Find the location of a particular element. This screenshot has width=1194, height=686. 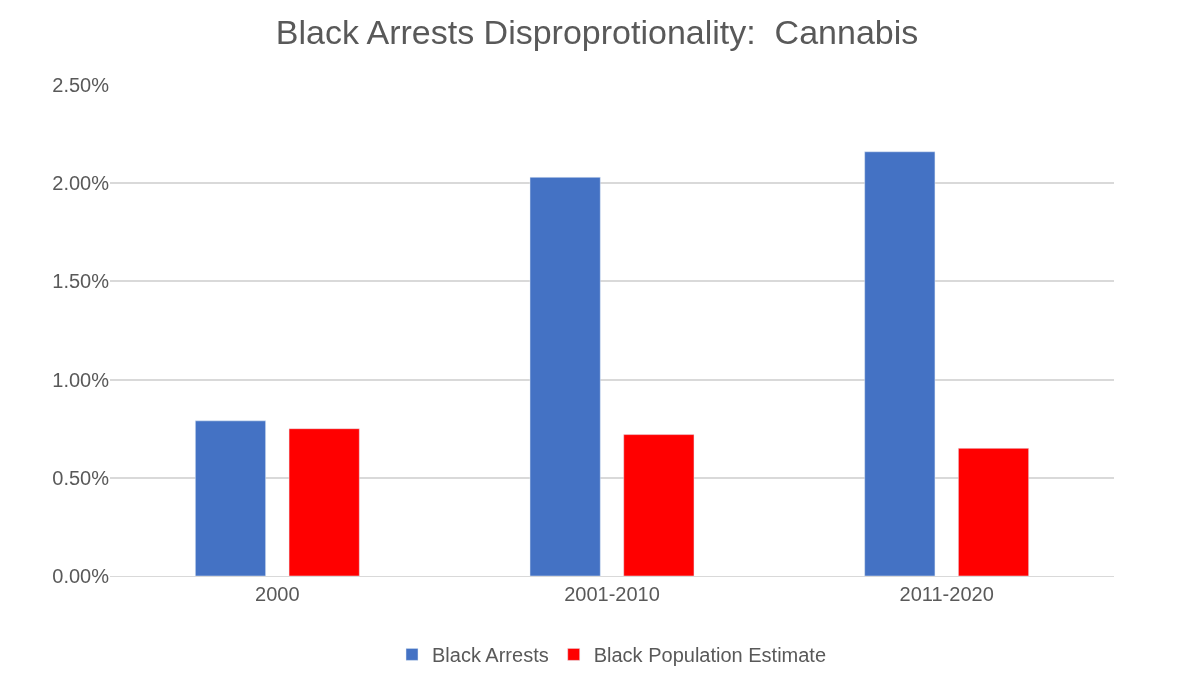

legend-label: Black Population Estimate is located at coordinates (710, 655).